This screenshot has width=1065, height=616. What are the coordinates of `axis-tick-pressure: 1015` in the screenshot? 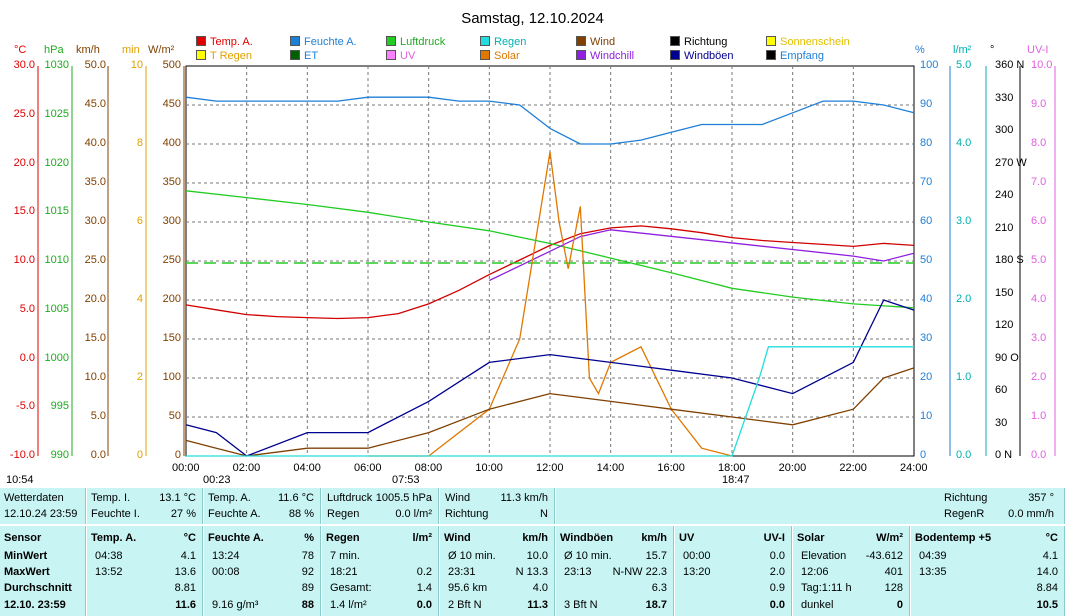 It's located at (56, 211).